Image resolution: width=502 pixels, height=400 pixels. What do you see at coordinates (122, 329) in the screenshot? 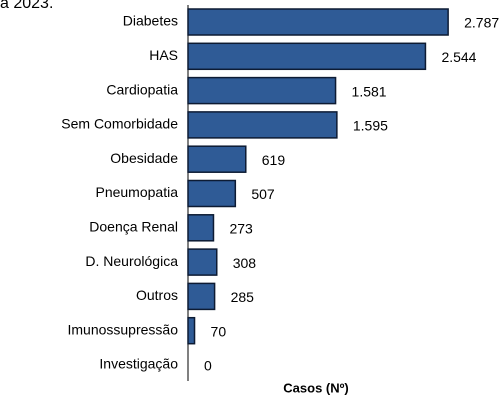
I see `y-tick-label: Imunossupressão` at bounding box center [122, 329].